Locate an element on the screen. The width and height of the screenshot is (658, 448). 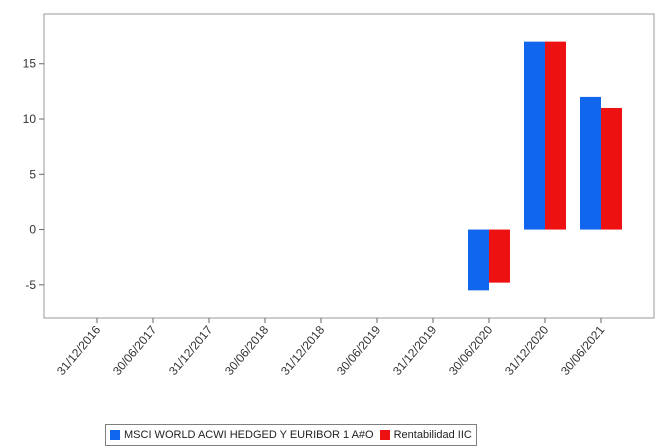
x-tick-label-6: 31/12/2019 is located at coordinates (415, 350).